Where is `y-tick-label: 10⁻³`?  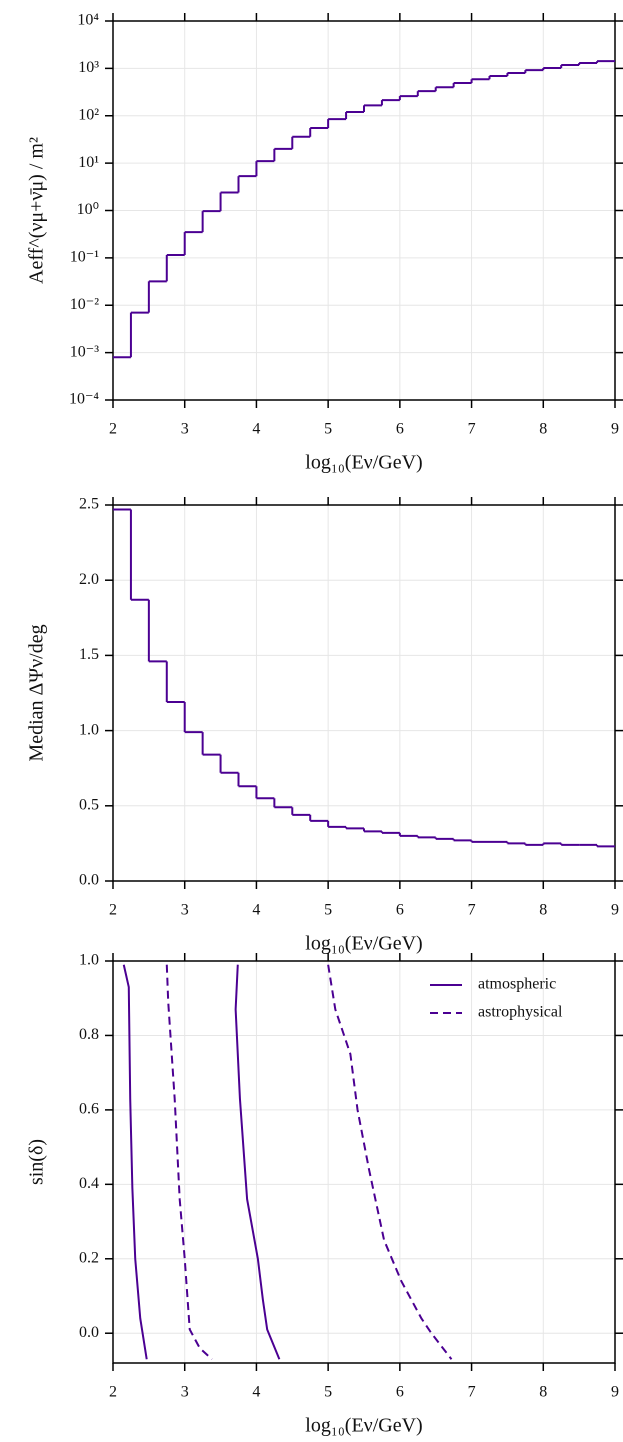
y-tick-label: 10⁻³ is located at coordinates (84, 351).